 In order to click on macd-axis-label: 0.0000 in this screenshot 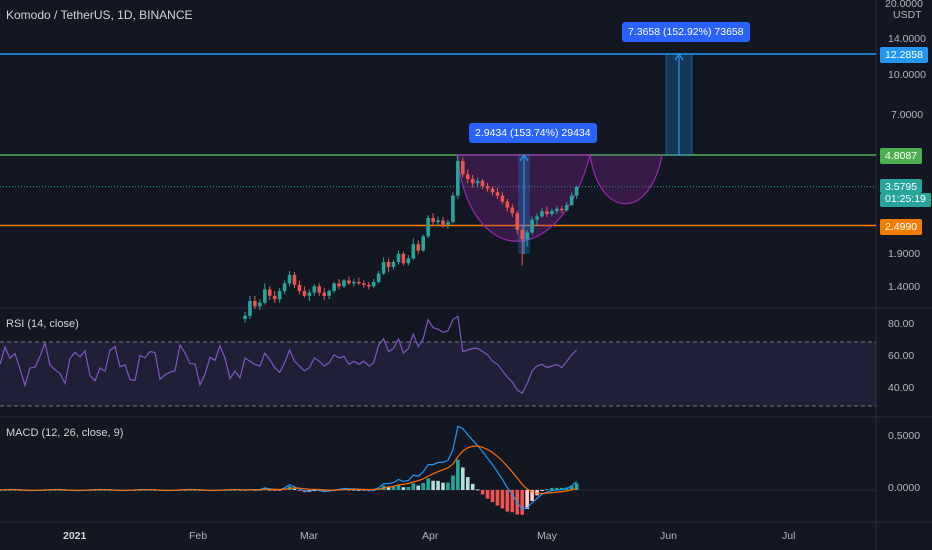, I will do `click(904, 488)`.